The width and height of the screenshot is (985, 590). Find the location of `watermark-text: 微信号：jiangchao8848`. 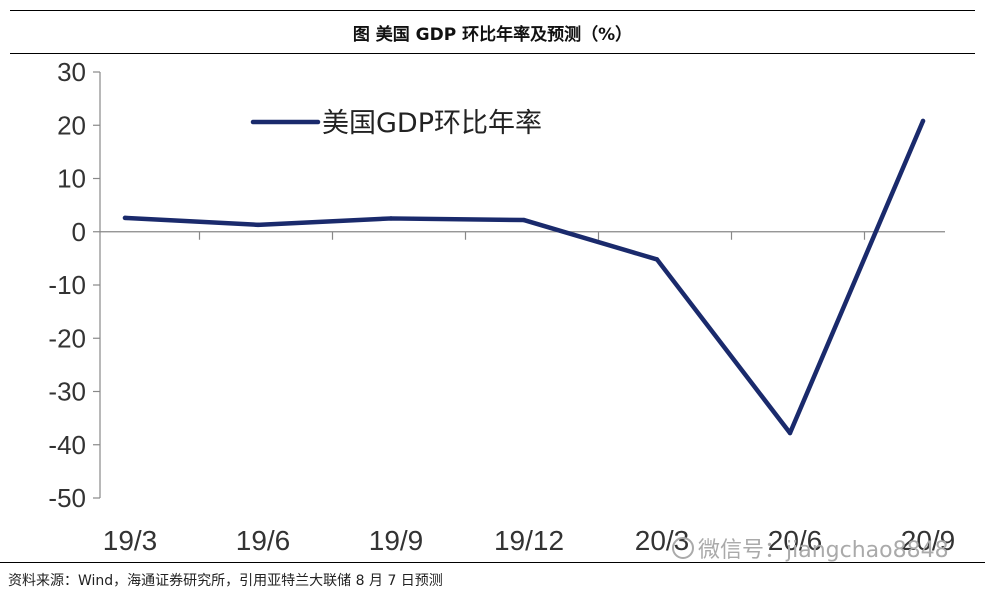

watermark-text: 微信号：jiangchao8848 is located at coordinates (823, 548).